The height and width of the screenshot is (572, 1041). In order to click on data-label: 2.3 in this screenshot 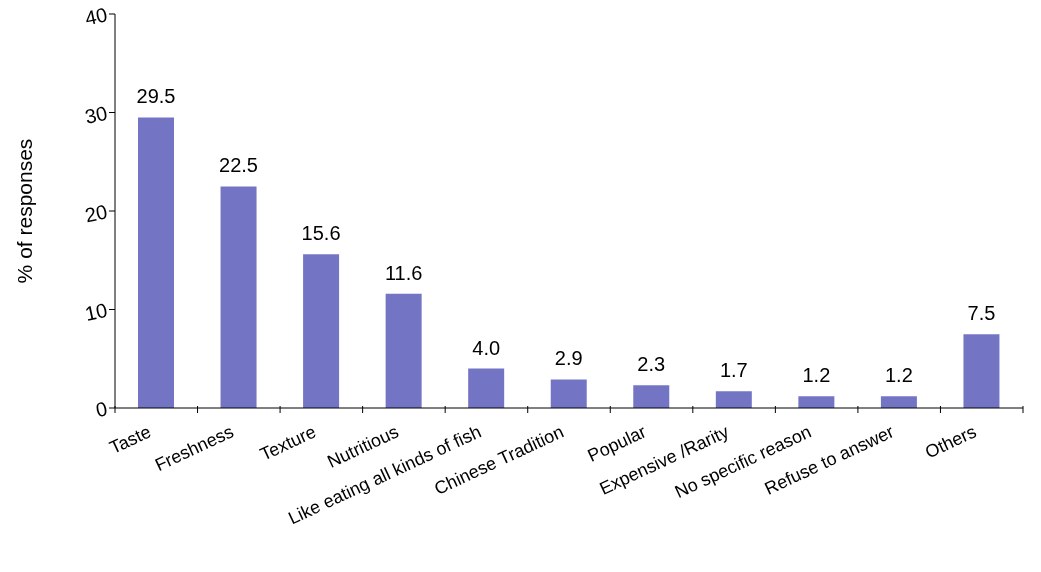, I will do `click(651, 364)`.